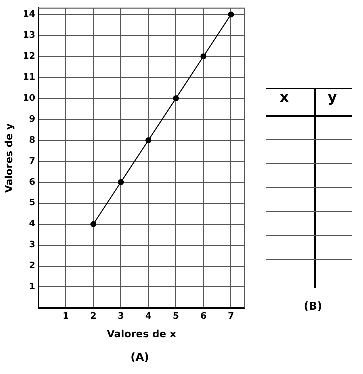 The width and height of the screenshot is (363, 374). Describe the element at coordinates (10, 158) in the screenshot. I see `y-axis-title: Valores de y` at that location.